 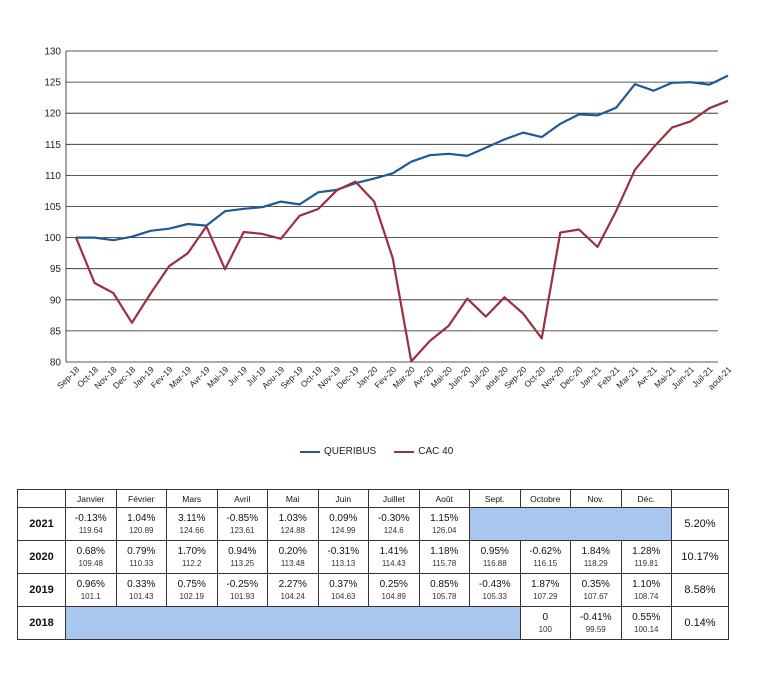 What do you see at coordinates (444, 563) in the screenshot?
I see `index-value: 115.78` at bounding box center [444, 563].